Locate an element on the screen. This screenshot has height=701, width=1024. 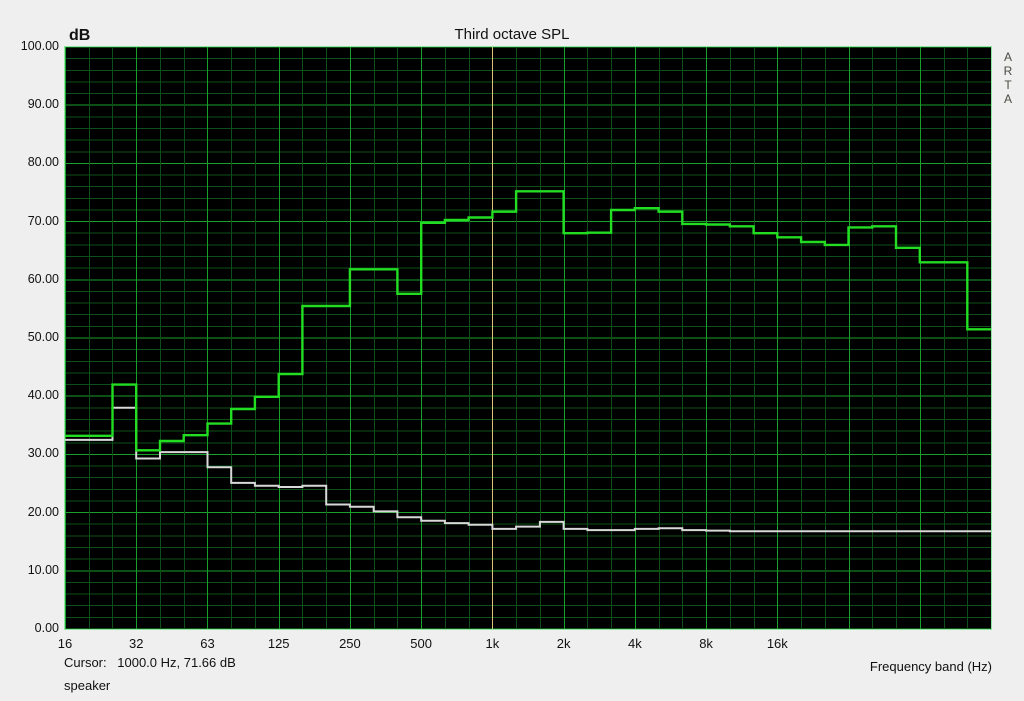
cursor-readout: Cursor: 1000.0 Hz, 71.66 dB is located at coordinates (150, 662).